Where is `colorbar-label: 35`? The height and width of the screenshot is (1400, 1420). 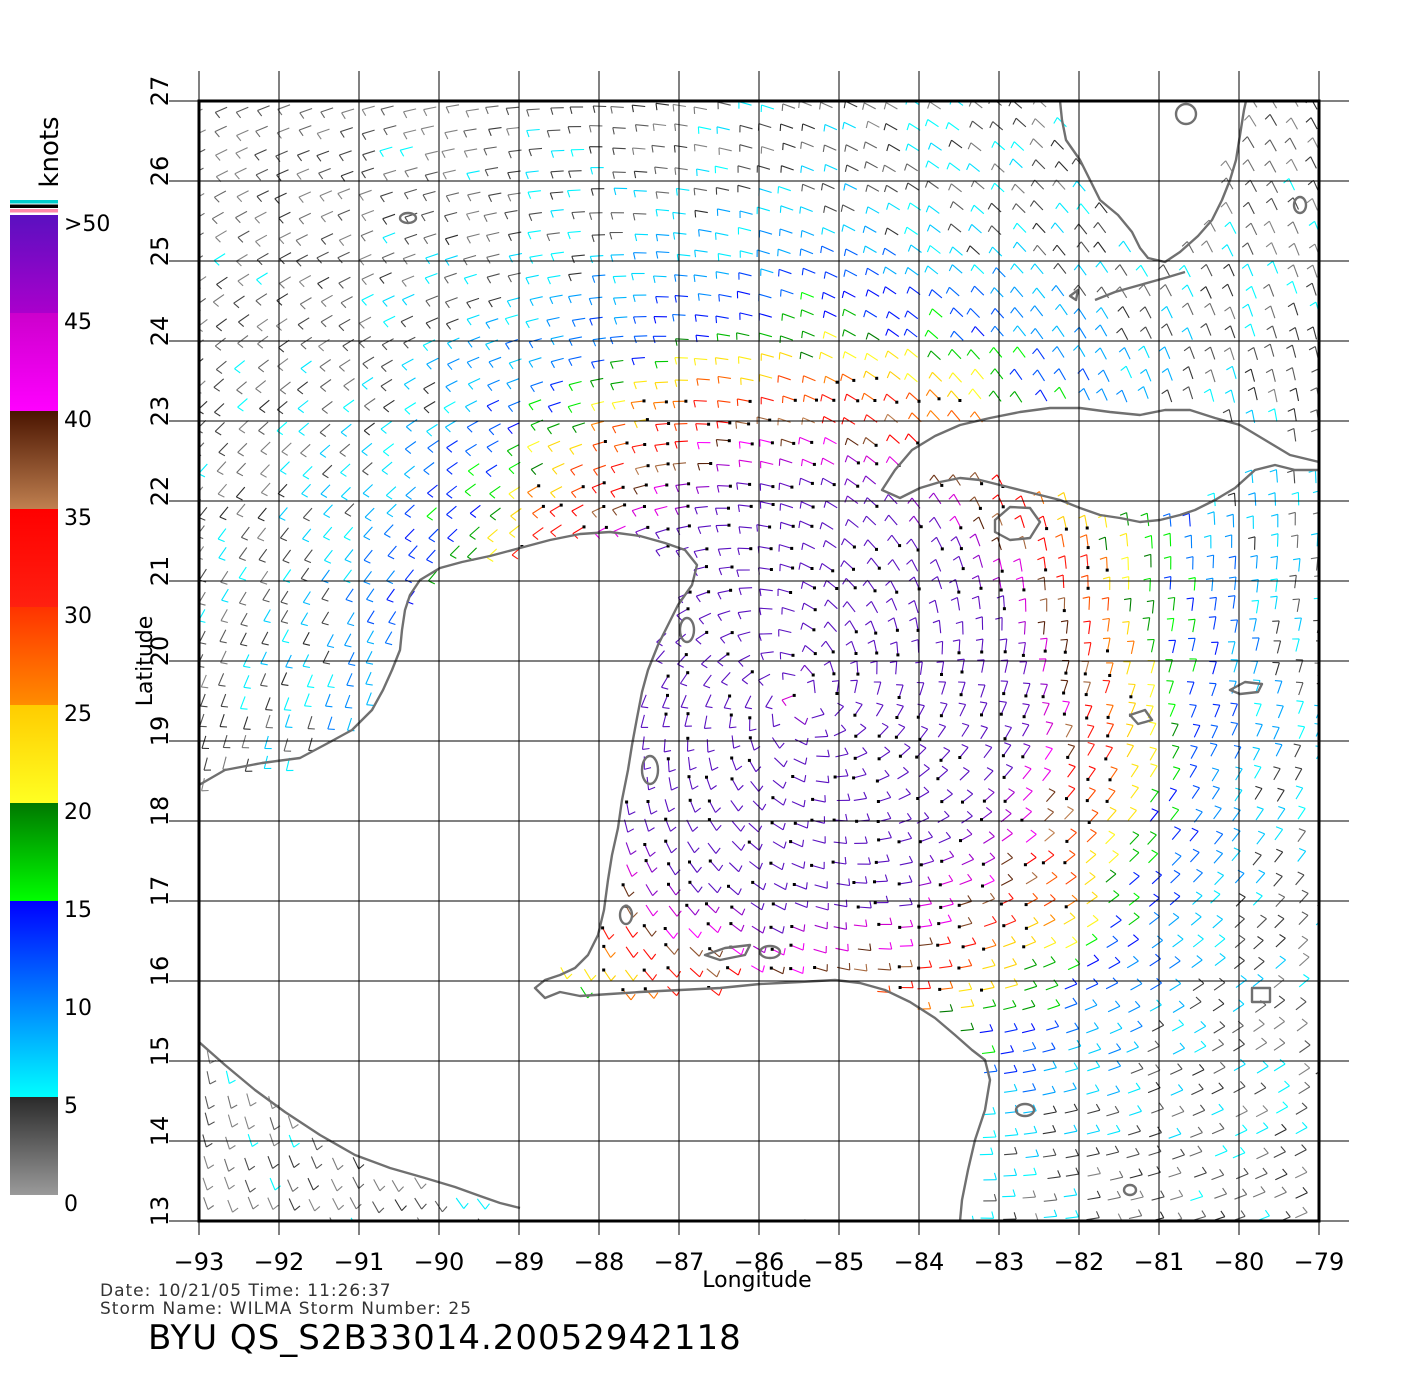 colorbar-label: 35 is located at coordinates (78, 518).